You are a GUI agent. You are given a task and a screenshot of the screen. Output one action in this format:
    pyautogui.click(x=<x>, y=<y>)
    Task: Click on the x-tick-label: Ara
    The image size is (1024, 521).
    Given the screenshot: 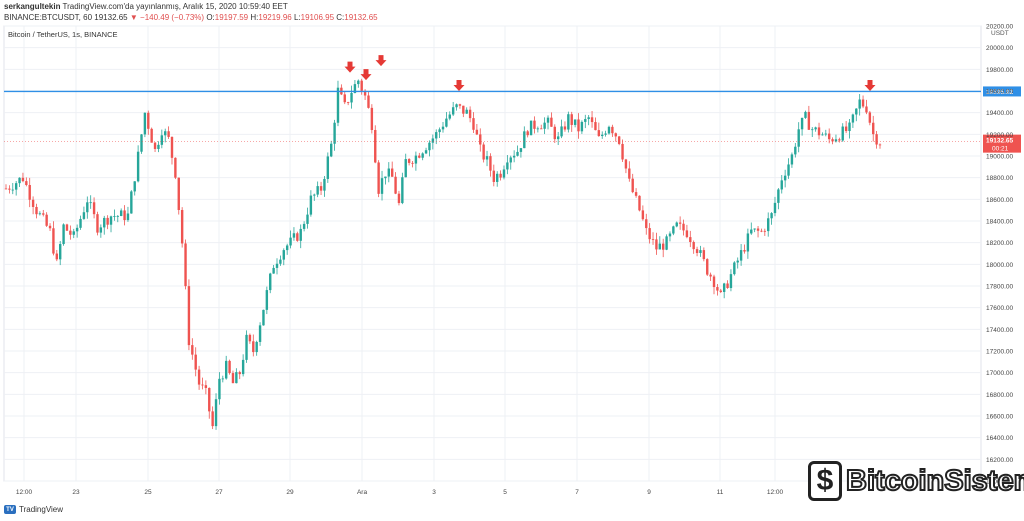 What is the action you would take?
    pyautogui.click(x=362, y=492)
    